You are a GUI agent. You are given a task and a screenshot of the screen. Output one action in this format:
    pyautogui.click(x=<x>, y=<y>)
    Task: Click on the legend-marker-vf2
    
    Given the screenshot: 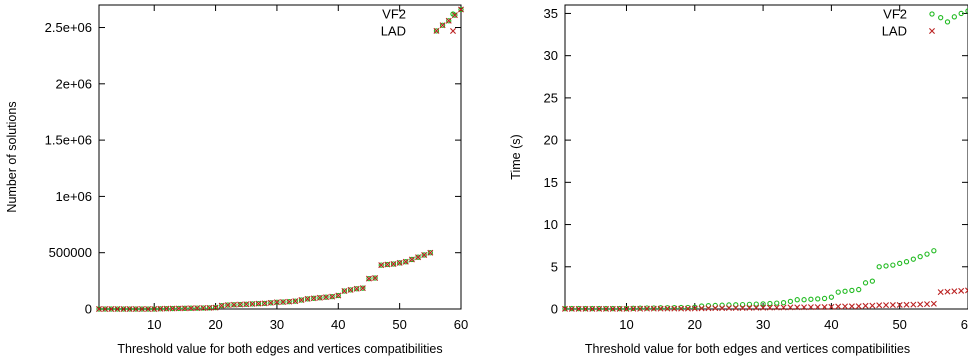 What is the action you would take?
    pyautogui.click(x=453, y=14)
    